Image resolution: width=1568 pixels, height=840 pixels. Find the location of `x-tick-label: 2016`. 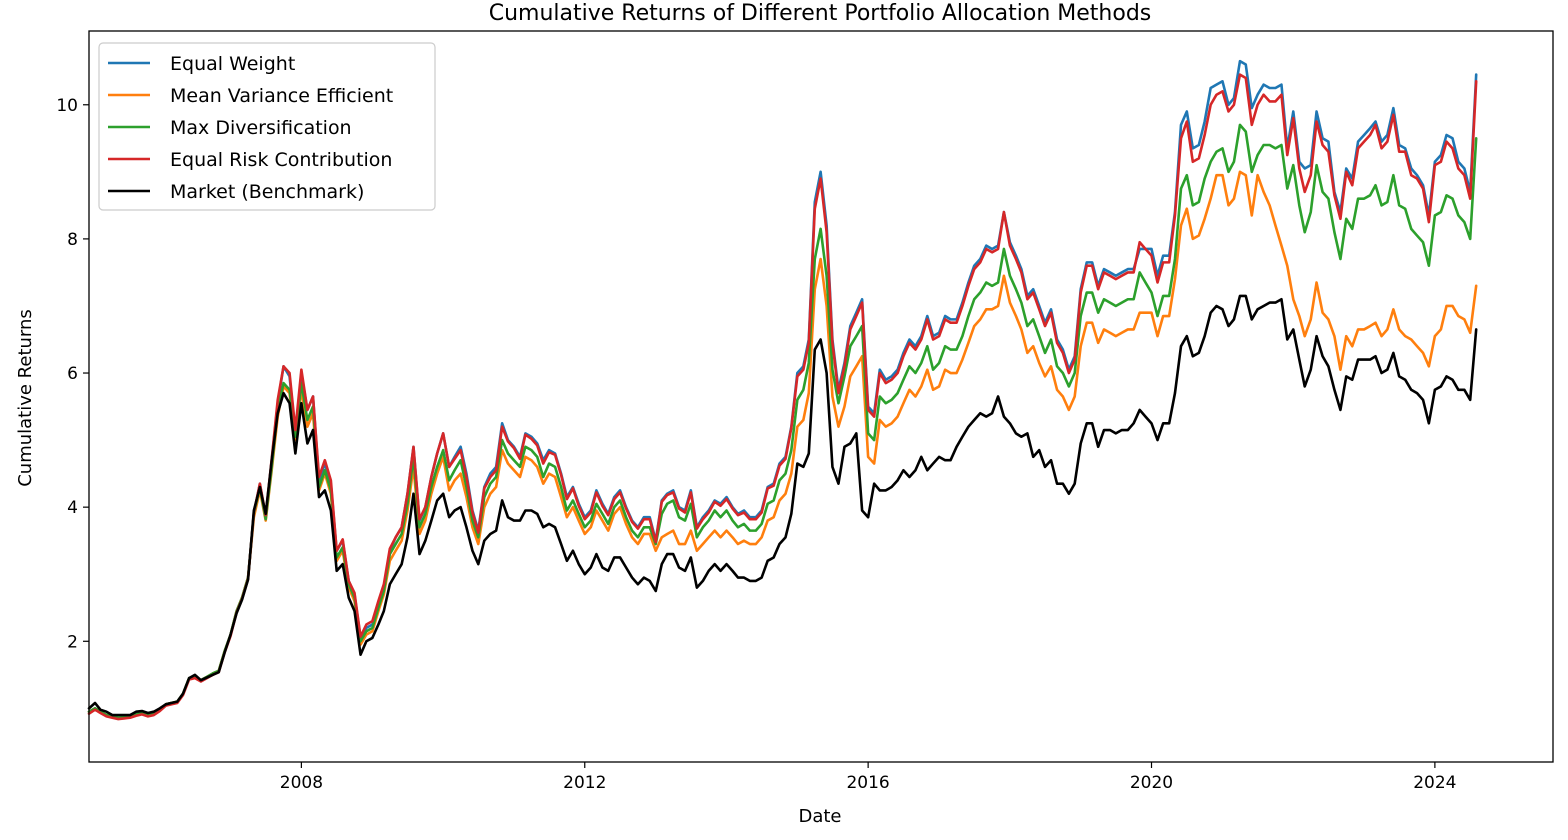

x-tick-label: 2016 is located at coordinates (867, 783).